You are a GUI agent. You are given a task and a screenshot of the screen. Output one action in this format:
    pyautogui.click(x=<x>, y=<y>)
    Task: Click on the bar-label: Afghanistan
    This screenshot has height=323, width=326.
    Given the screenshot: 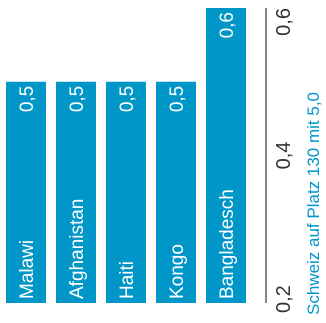 What is the action you would take?
    pyautogui.click(x=77, y=249)
    